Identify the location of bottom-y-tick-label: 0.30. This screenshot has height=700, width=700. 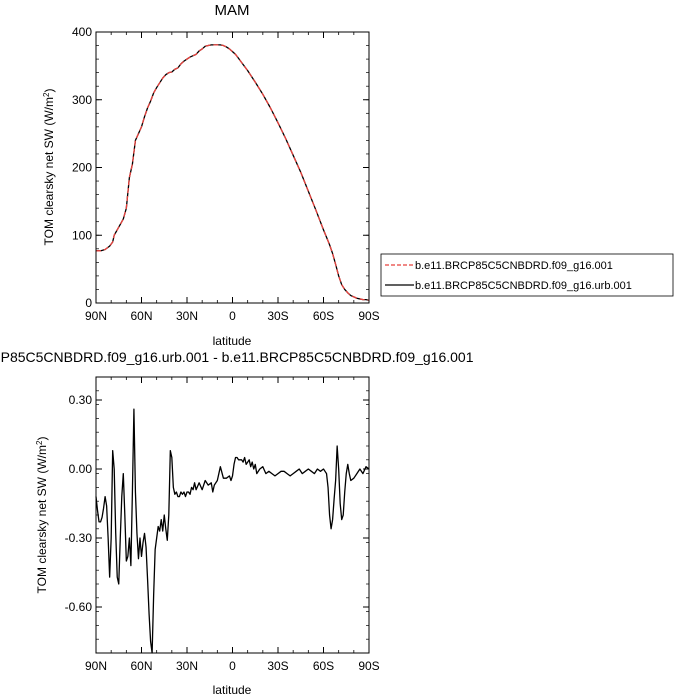
(81, 400).